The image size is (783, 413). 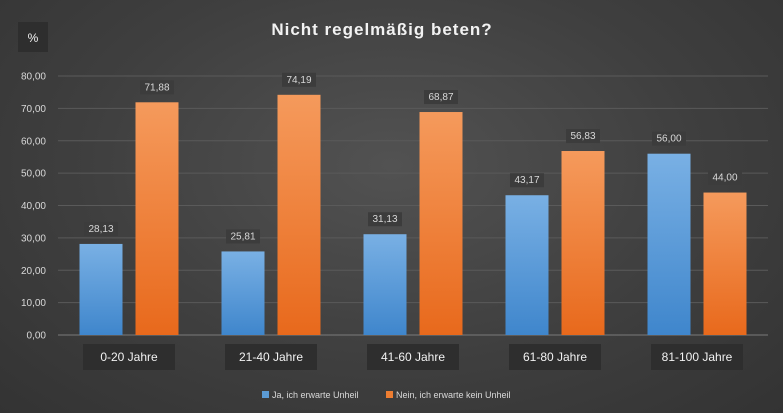 I want to click on data-label: 44,00, so click(x=724, y=178).